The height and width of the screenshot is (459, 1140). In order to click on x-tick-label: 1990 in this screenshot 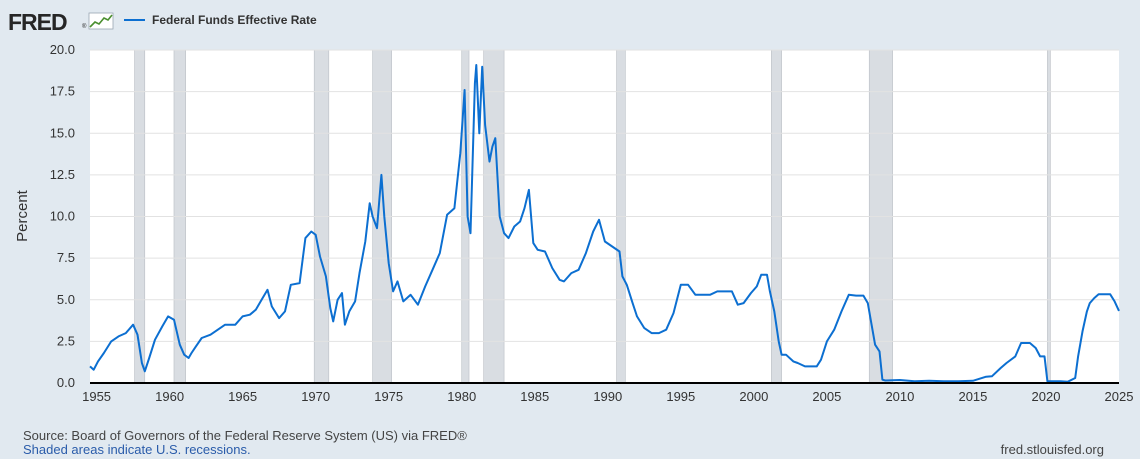, I will do `click(607, 396)`.